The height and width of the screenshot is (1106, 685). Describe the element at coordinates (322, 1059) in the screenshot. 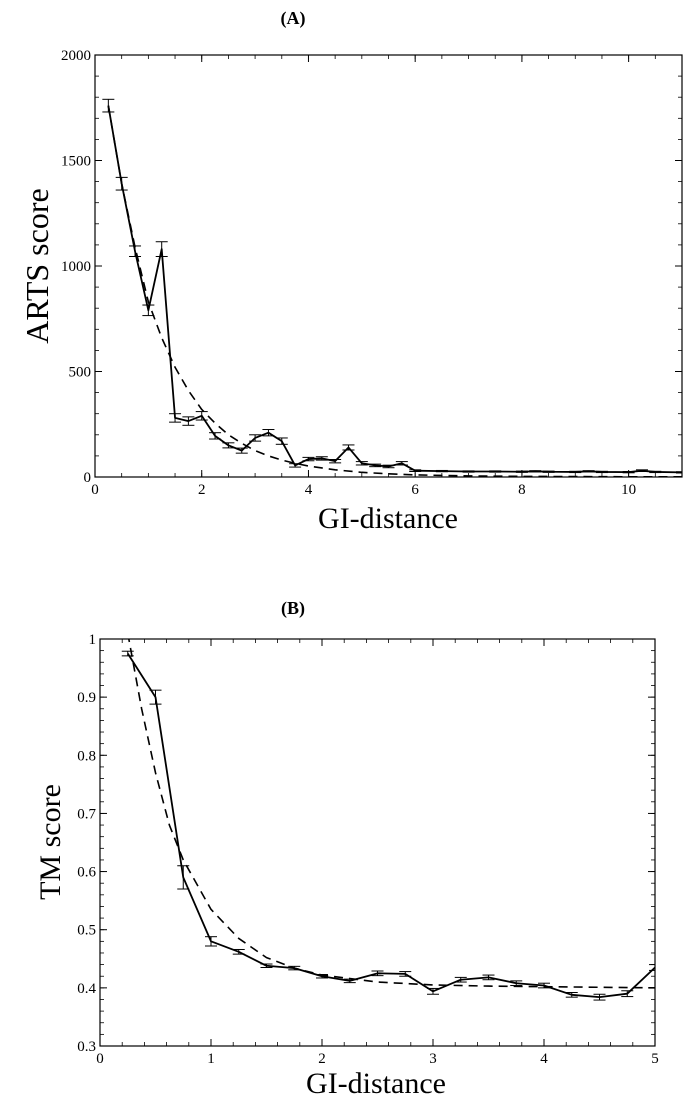

I see `panel-b-x-tick-label: 2` at that location.